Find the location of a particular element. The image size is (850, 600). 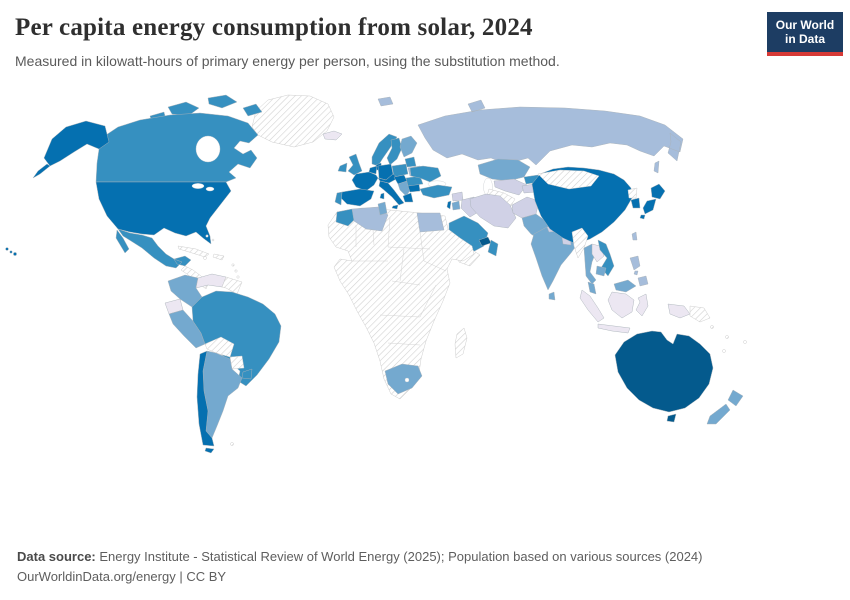

country-mexico is located at coordinates (153, 248).